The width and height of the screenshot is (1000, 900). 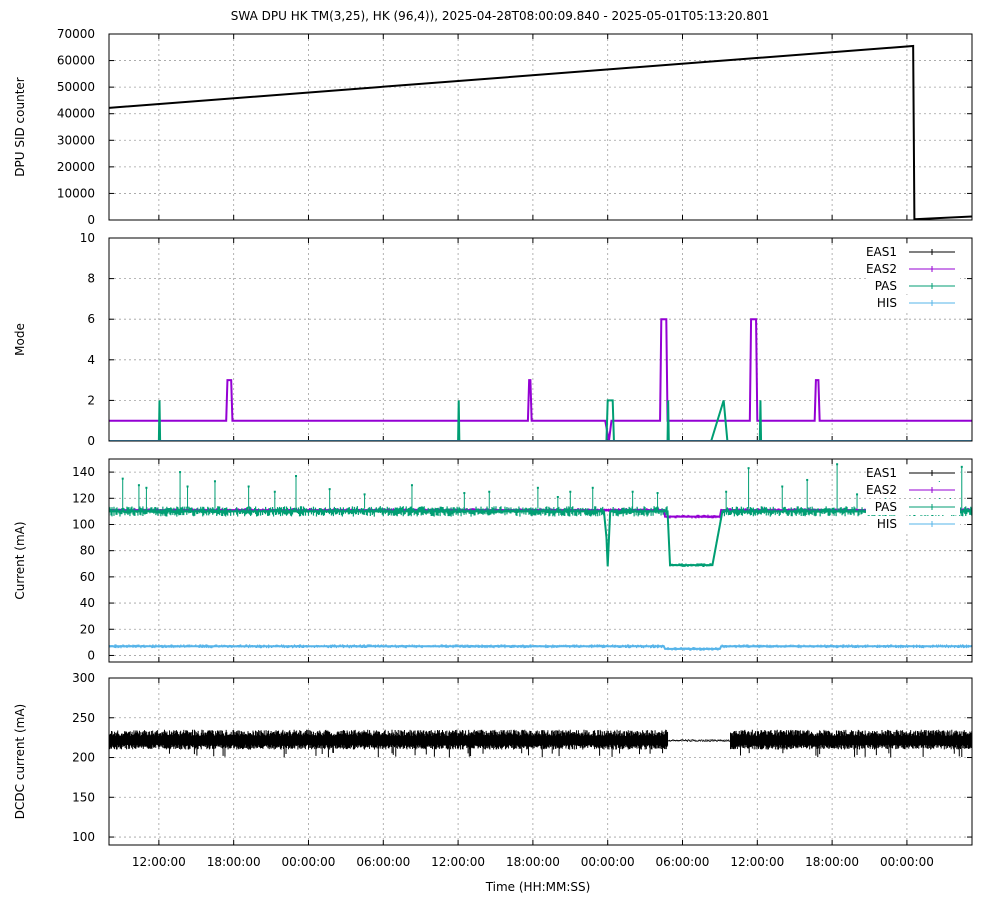 I want to click on y-tick-label: 150, so click(x=83, y=797).